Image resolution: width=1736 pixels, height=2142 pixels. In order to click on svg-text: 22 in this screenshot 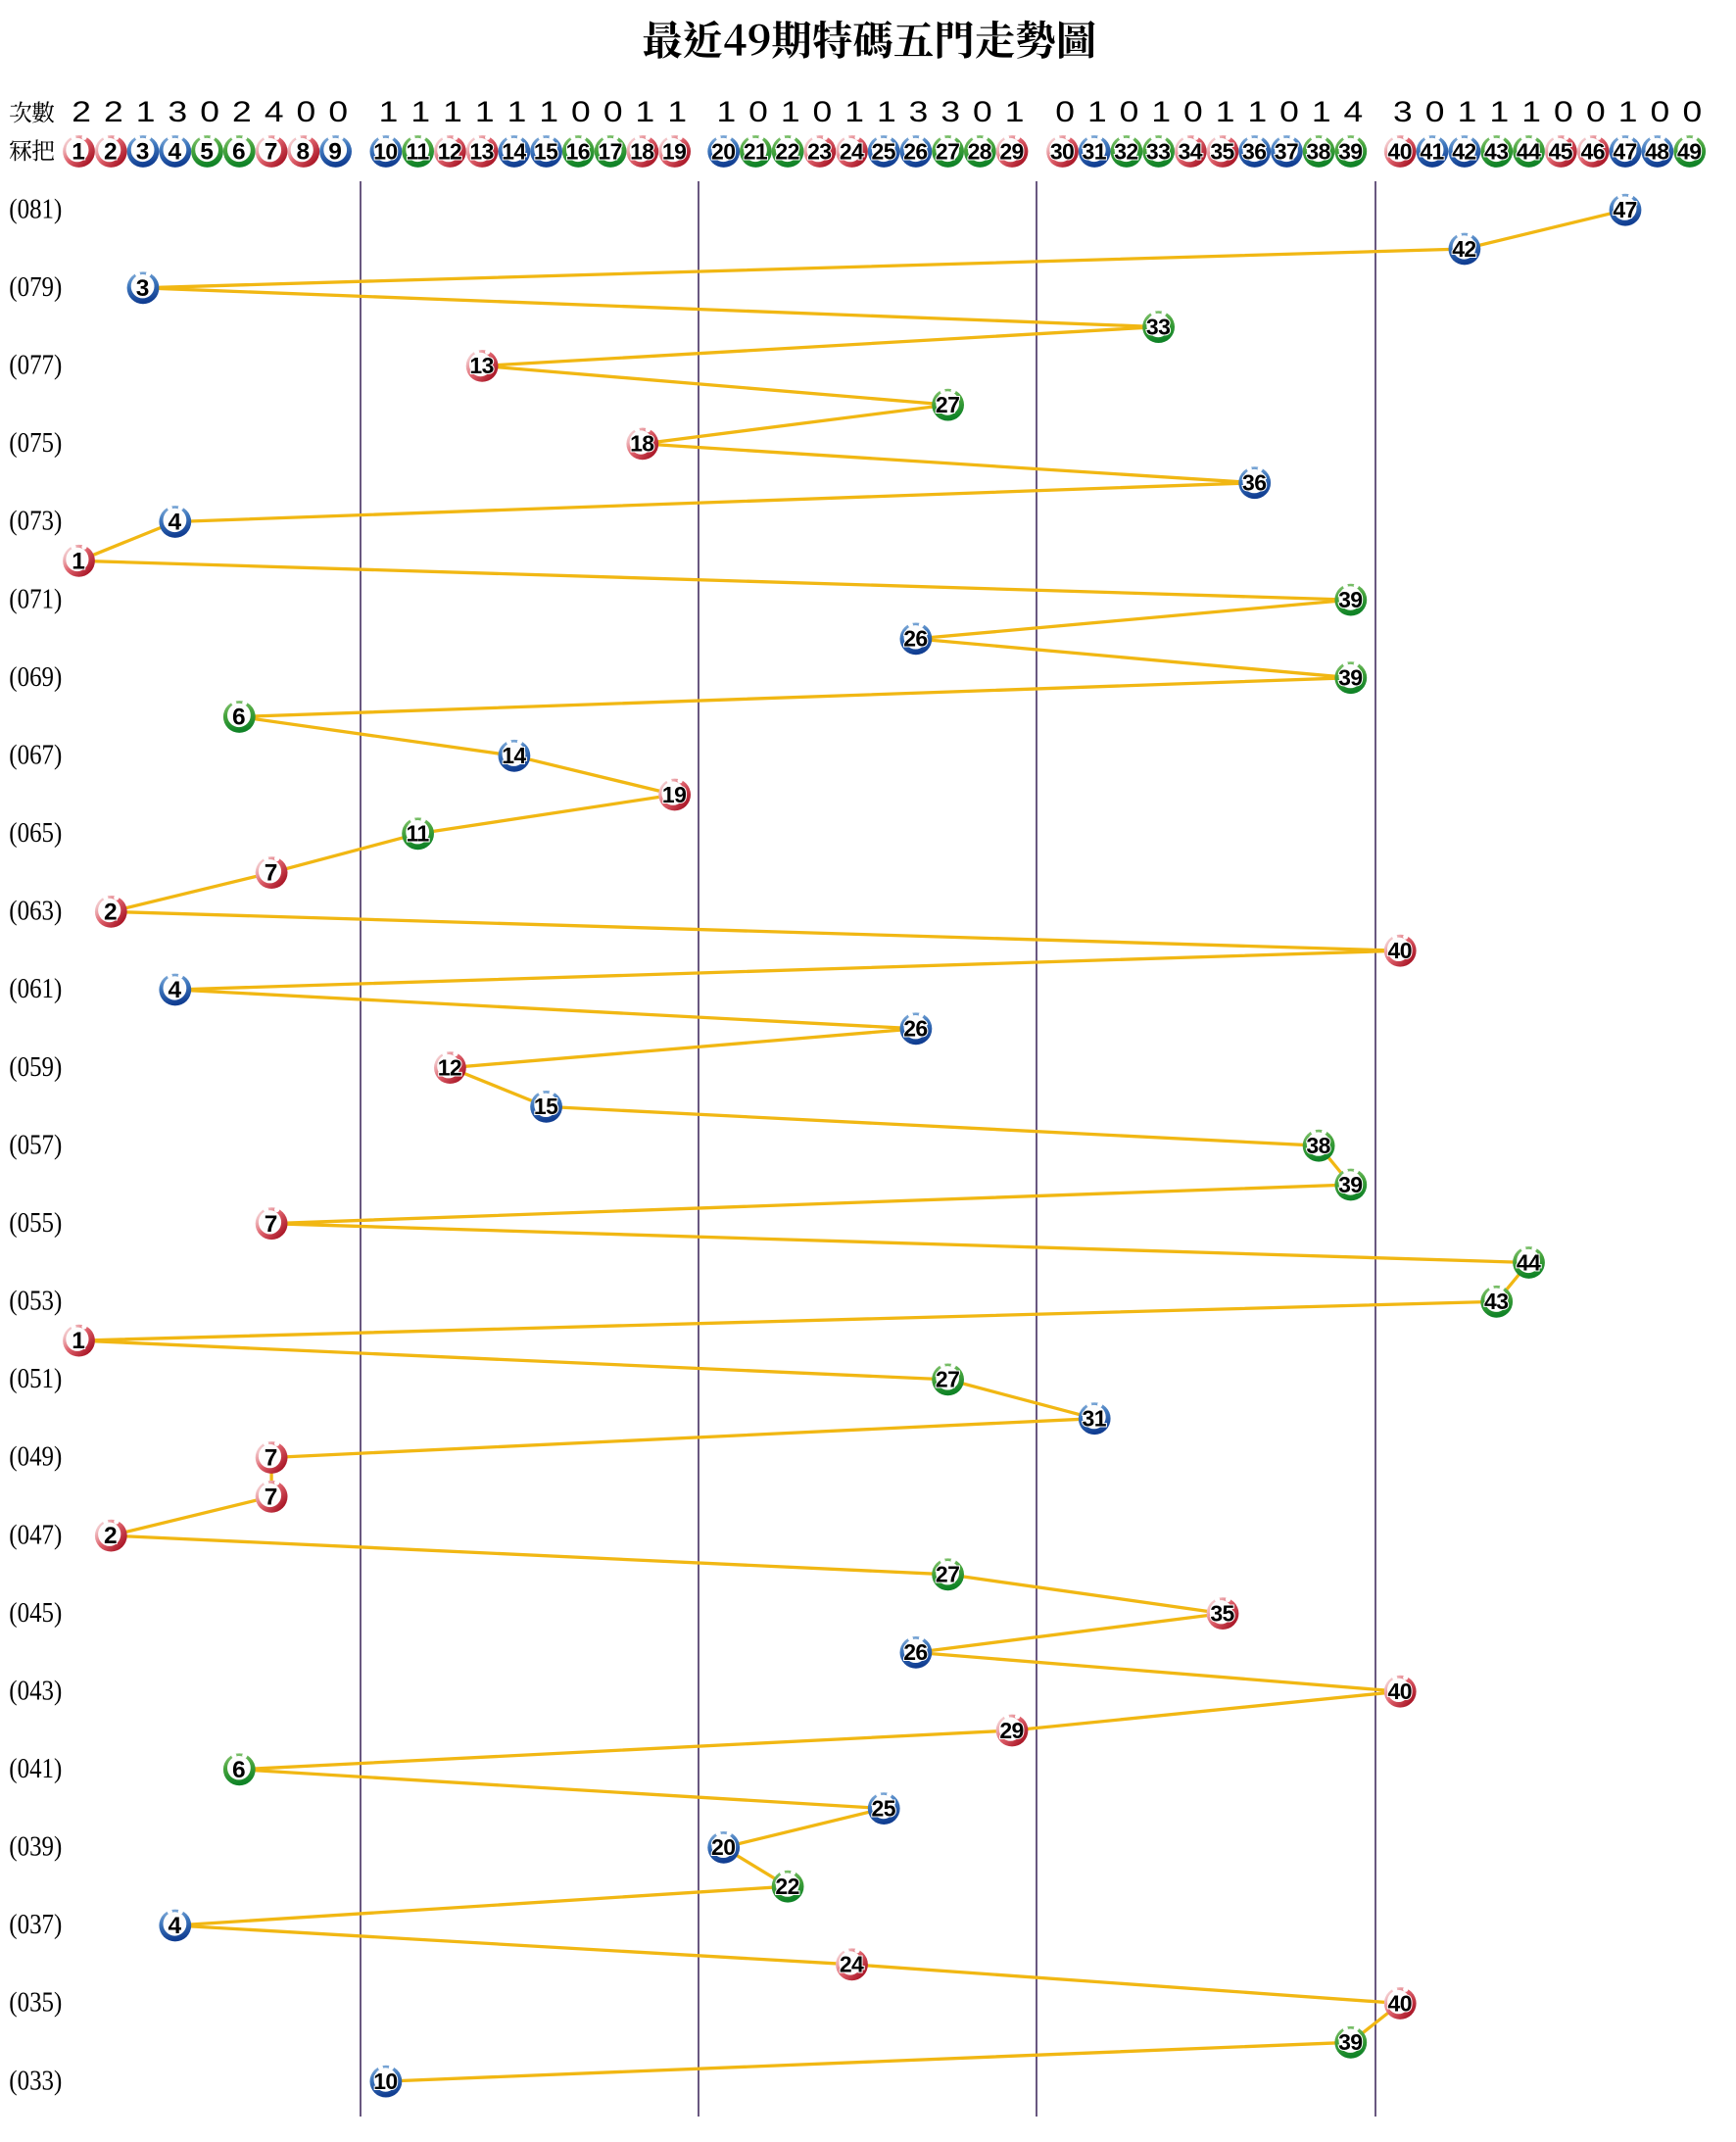, I will do `click(786, 1886)`.